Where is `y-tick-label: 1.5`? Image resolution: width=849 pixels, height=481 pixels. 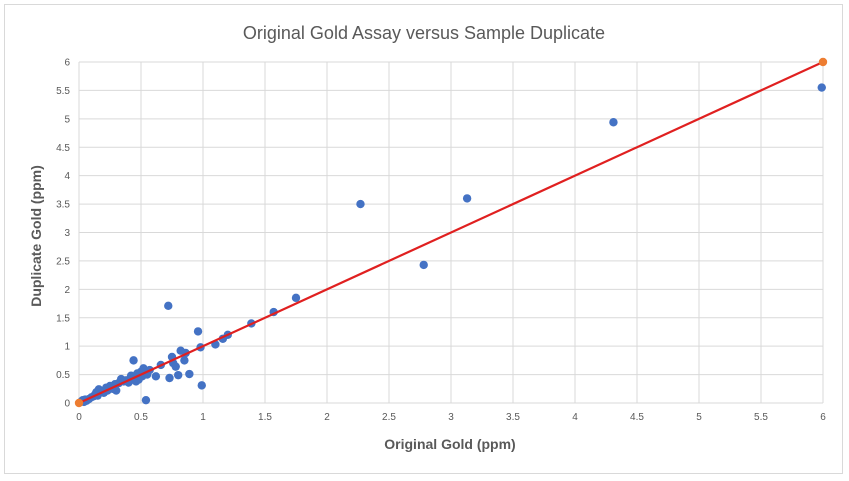 y-tick-label: 1.5 is located at coordinates (63, 318).